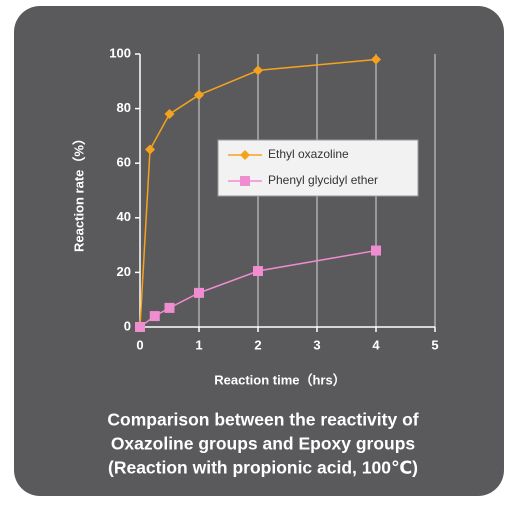 Image resolution: width=512 pixels, height=508 pixels. What do you see at coordinates (124, 107) in the screenshot?
I see `y-tick-label: 80` at bounding box center [124, 107].